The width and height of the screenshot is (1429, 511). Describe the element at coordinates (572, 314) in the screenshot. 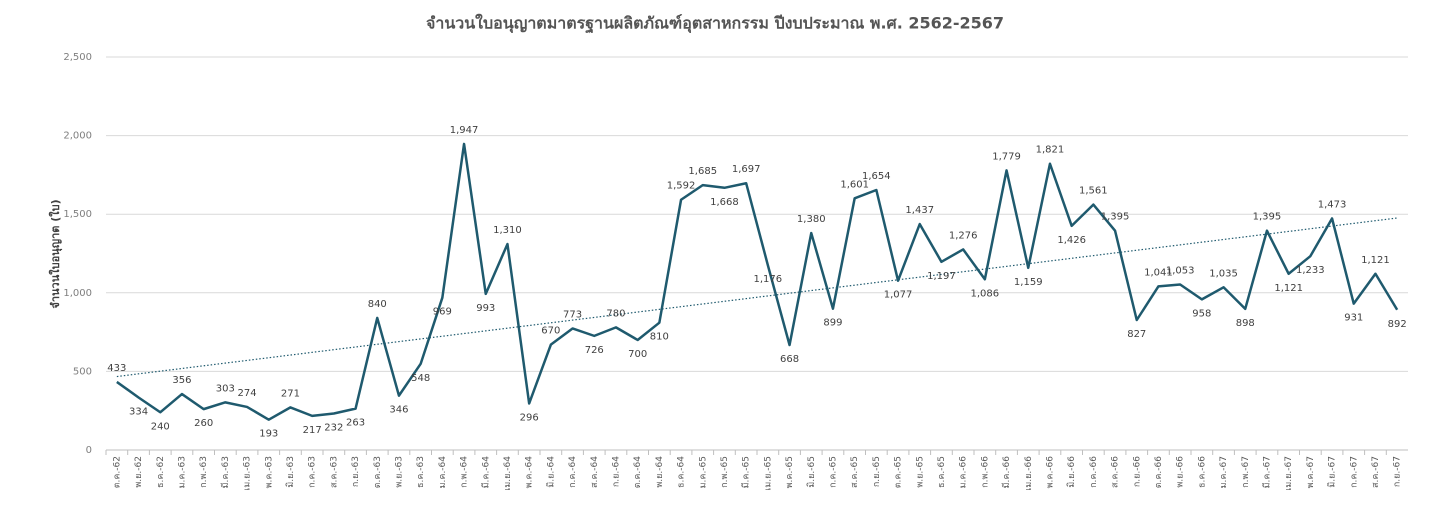

I see `data-label: 773` at that location.